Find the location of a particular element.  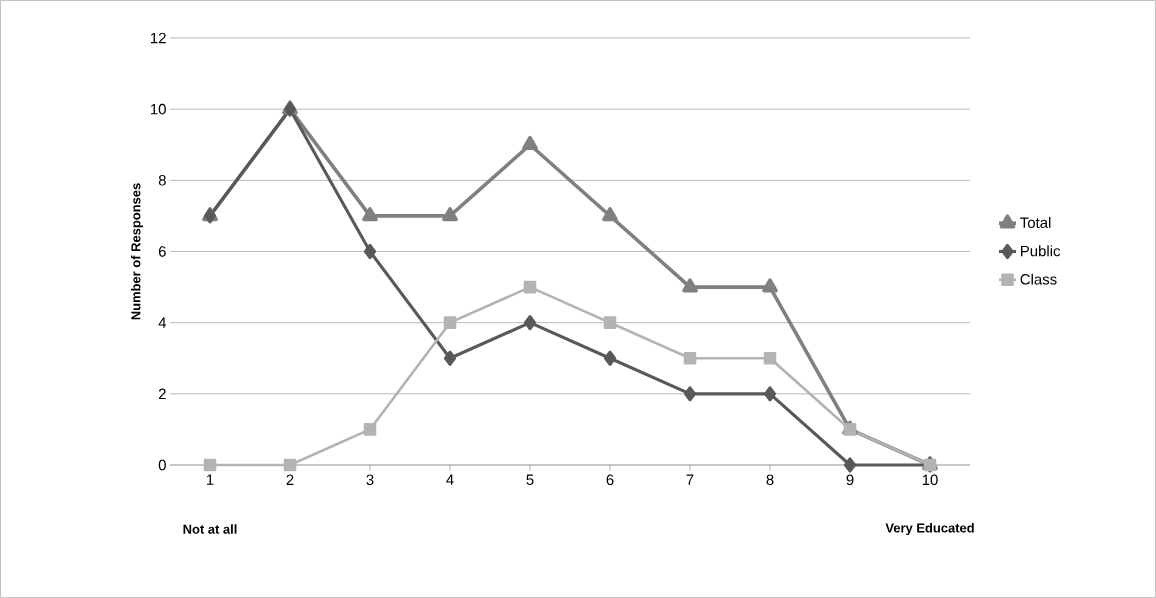

y-axis-title: Number of Responses is located at coordinates (137, 251).